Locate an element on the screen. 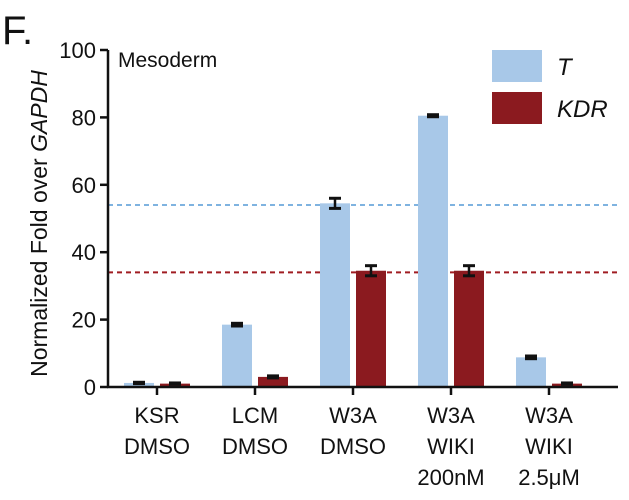  x-category-label-2-line-2: DMSO is located at coordinates (255, 446).